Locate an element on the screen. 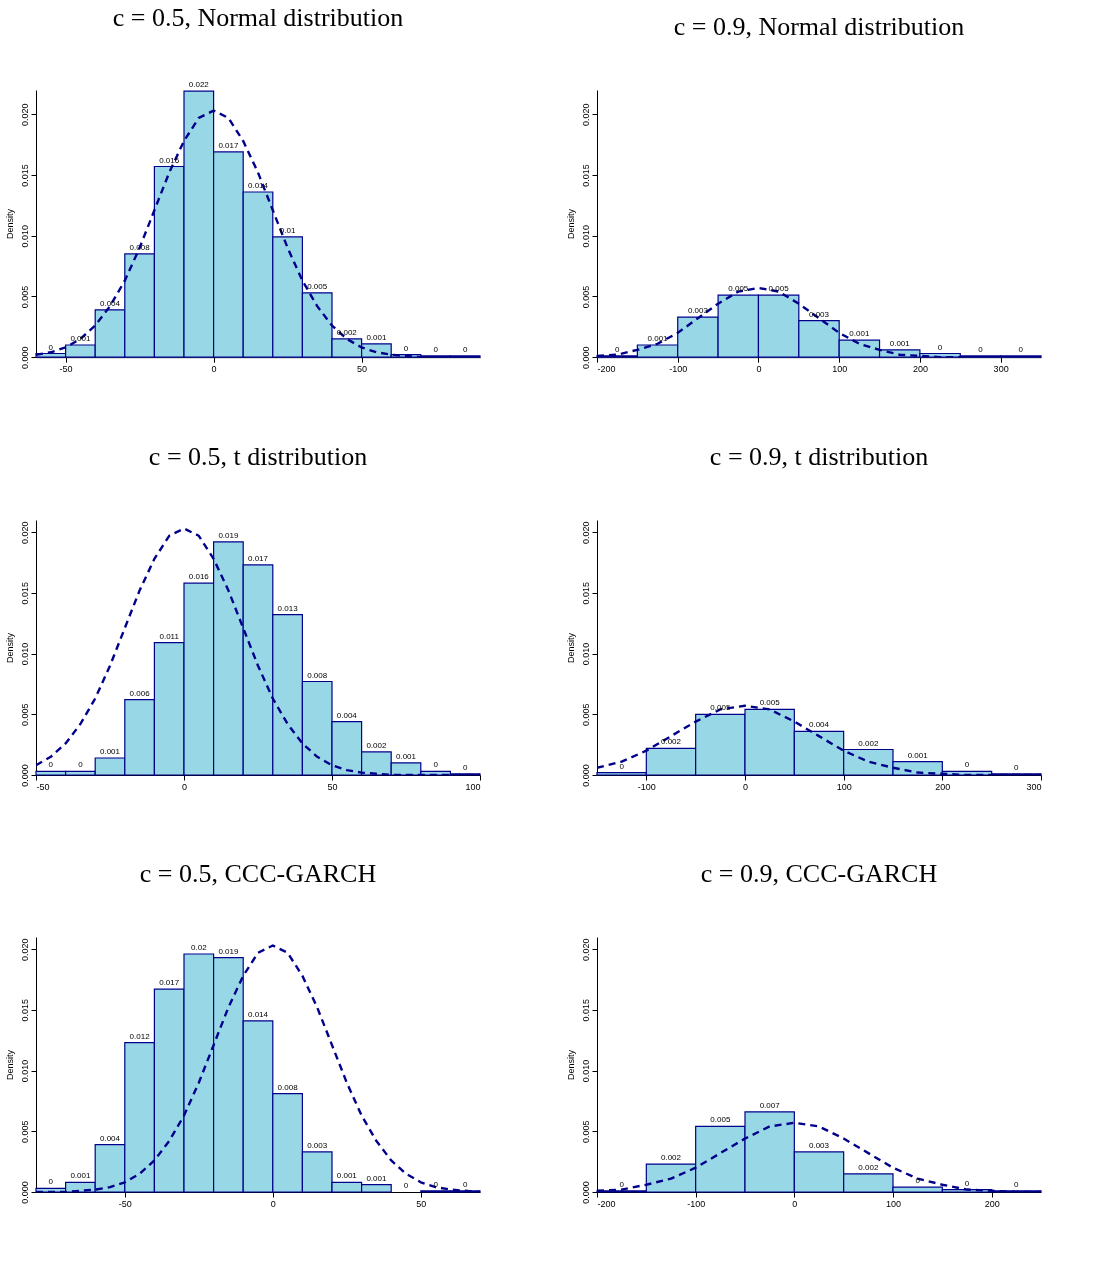 This screenshot has height=1281, width=1106. data-label: 0.013 is located at coordinates (288, 608).